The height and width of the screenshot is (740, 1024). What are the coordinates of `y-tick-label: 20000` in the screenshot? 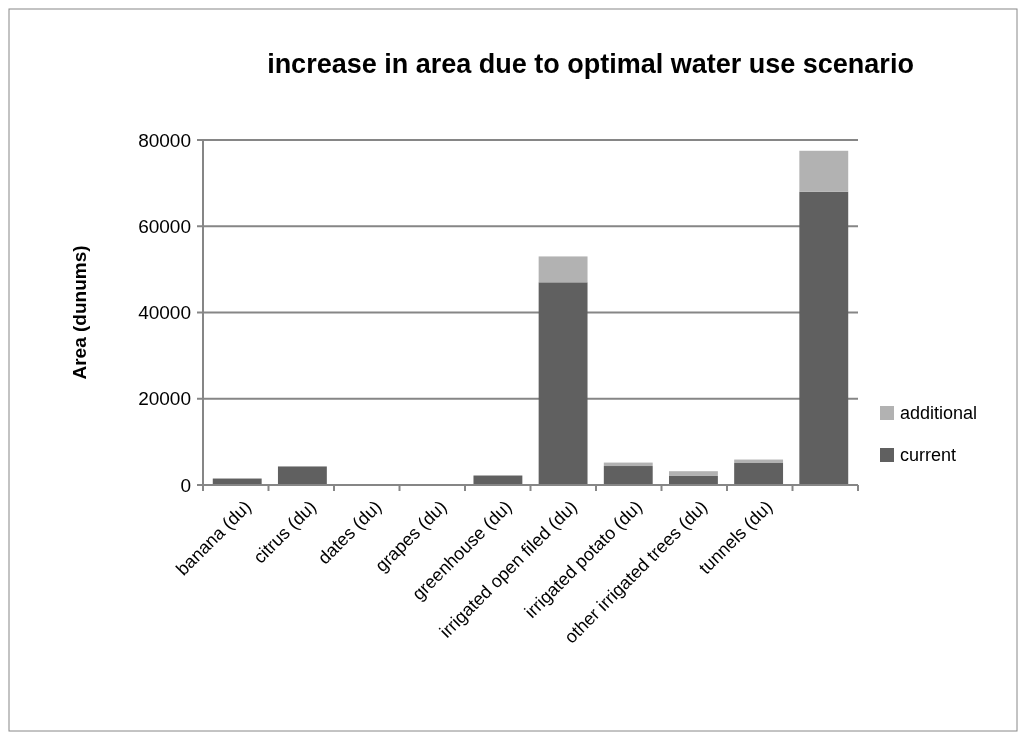 It's located at (164, 399).